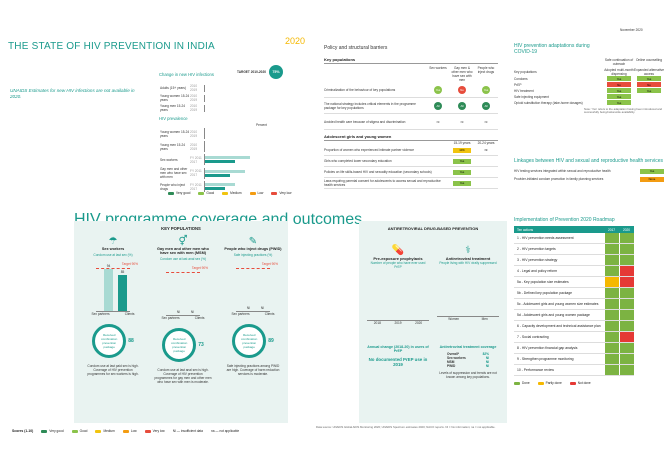  What do you see at coordinates (98, 431) in the screenshot?
I see `scores-legend-swatch` at bounding box center [98, 431].